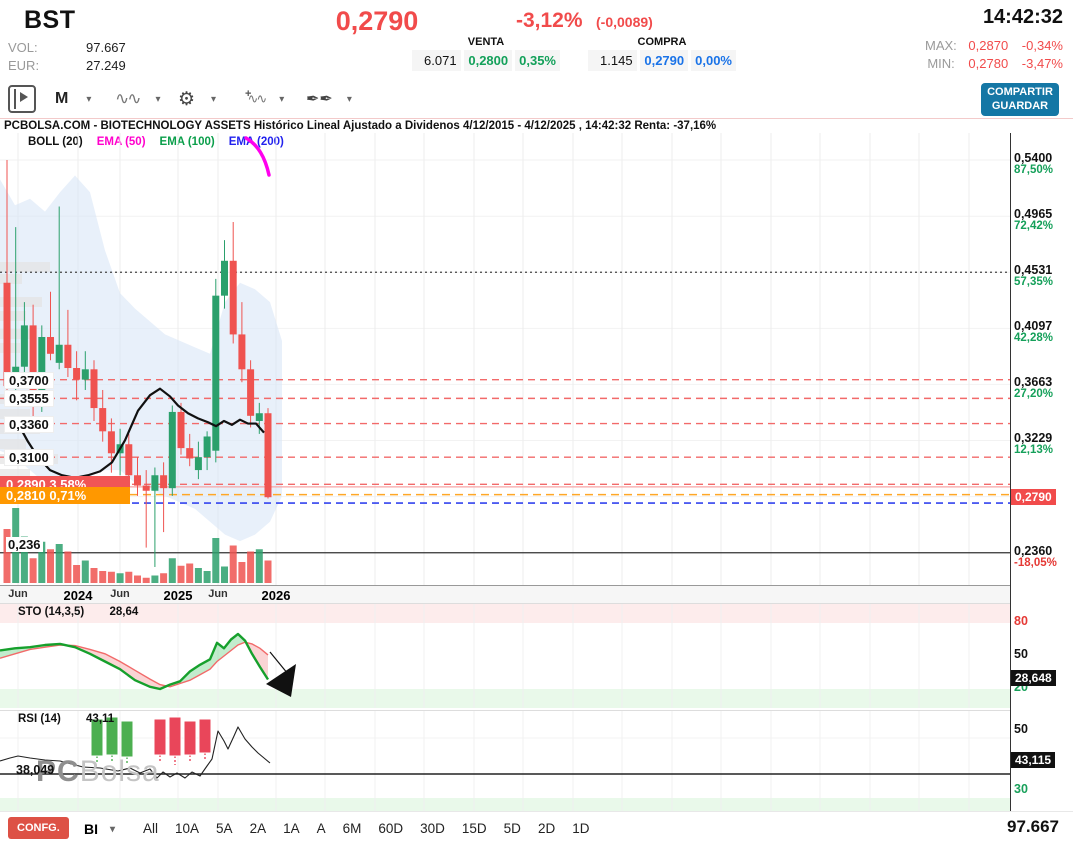 This screenshot has width=1073, height=843. What do you see at coordinates (187, 828) in the screenshot?
I see `period-button-10a: 10A` at bounding box center [187, 828].